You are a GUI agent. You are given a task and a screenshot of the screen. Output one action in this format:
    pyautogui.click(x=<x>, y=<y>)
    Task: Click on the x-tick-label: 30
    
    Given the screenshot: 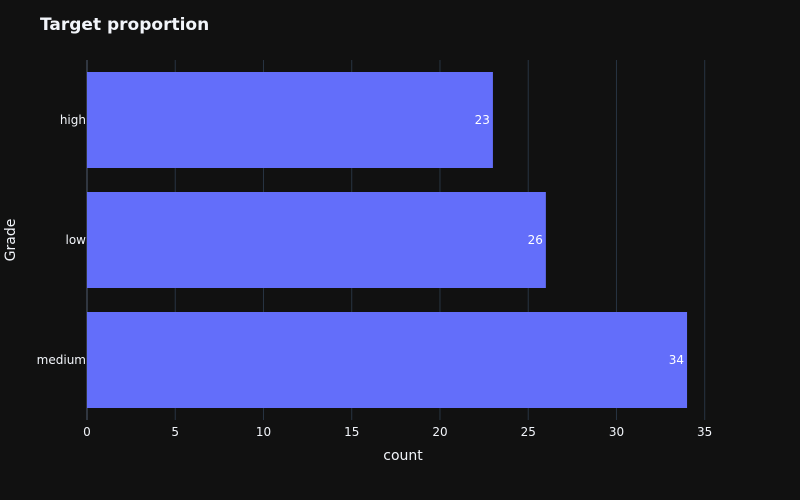 What is the action you would take?
    pyautogui.click(x=616, y=432)
    